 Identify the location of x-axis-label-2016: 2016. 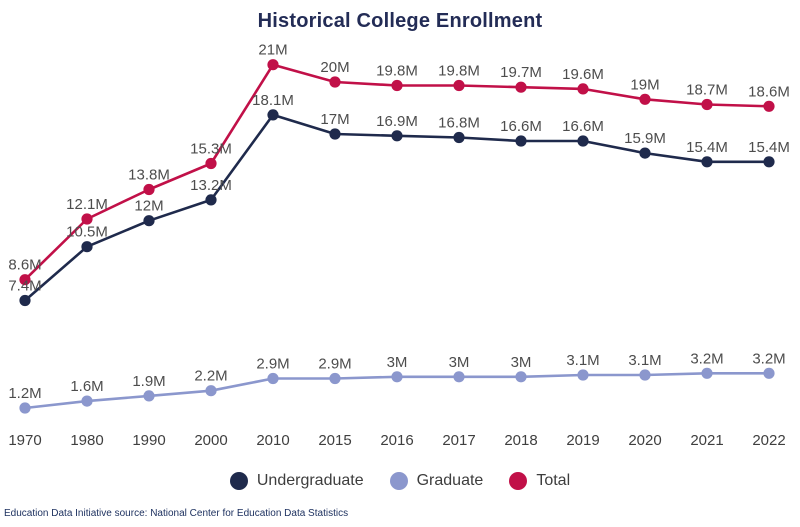
(396, 440).